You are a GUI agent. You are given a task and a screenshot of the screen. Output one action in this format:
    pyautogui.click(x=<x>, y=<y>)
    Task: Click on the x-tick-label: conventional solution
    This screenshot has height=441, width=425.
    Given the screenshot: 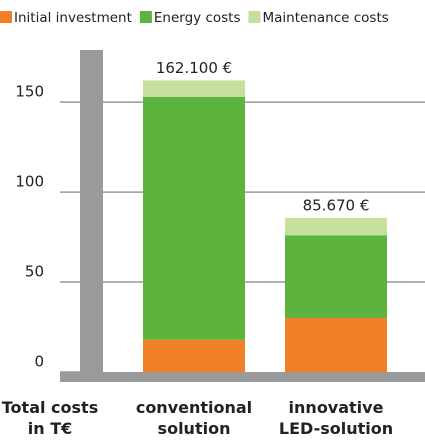 What is the action you would take?
    pyautogui.click(x=194, y=418)
    